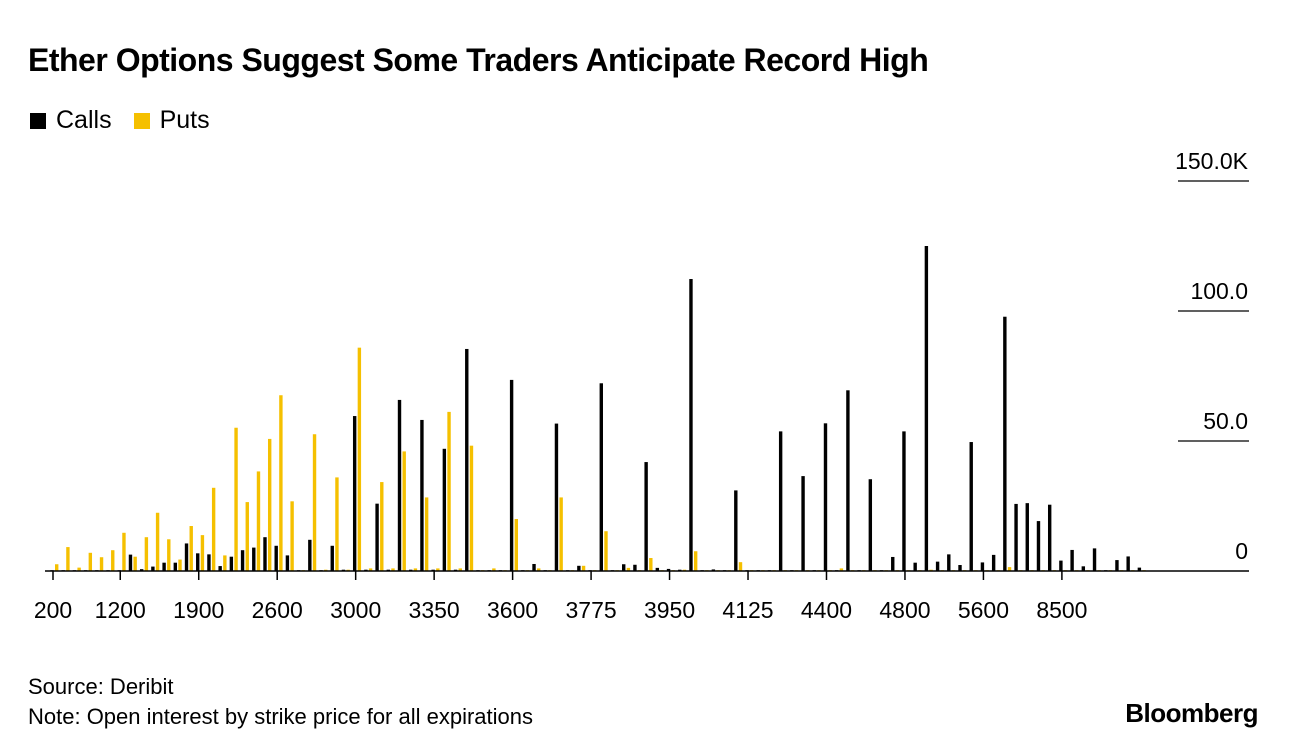 The height and width of the screenshot is (756, 1296). What do you see at coordinates (184, 120) in the screenshot?
I see `legend-label-puts: Puts` at bounding box center [184, 120].